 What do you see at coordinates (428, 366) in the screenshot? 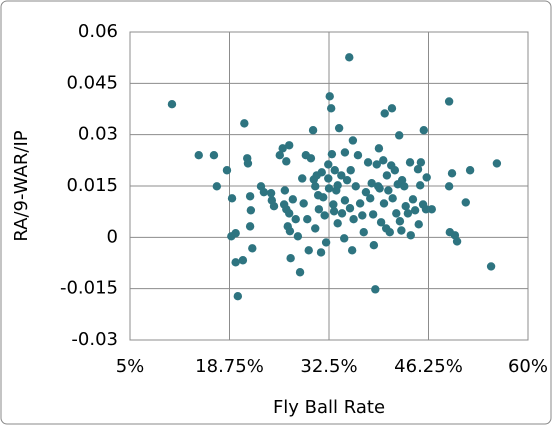
I see `x-tick-label: 46.25%` at bounding box center [428, 366].